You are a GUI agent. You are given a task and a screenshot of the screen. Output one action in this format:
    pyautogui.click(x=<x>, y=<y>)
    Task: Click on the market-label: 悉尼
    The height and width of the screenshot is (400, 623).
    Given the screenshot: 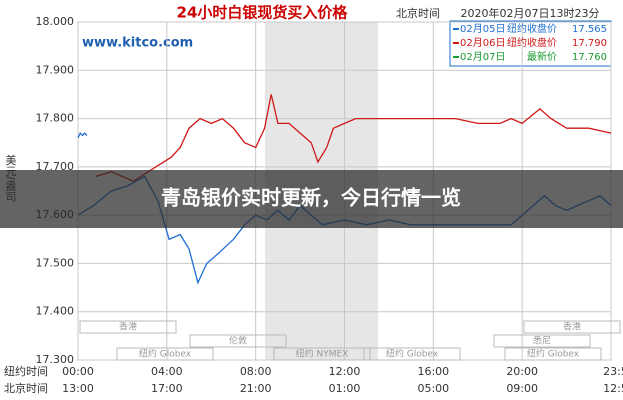 What is the action you would take?
    pyautogui.click(x=542, y=341)
    